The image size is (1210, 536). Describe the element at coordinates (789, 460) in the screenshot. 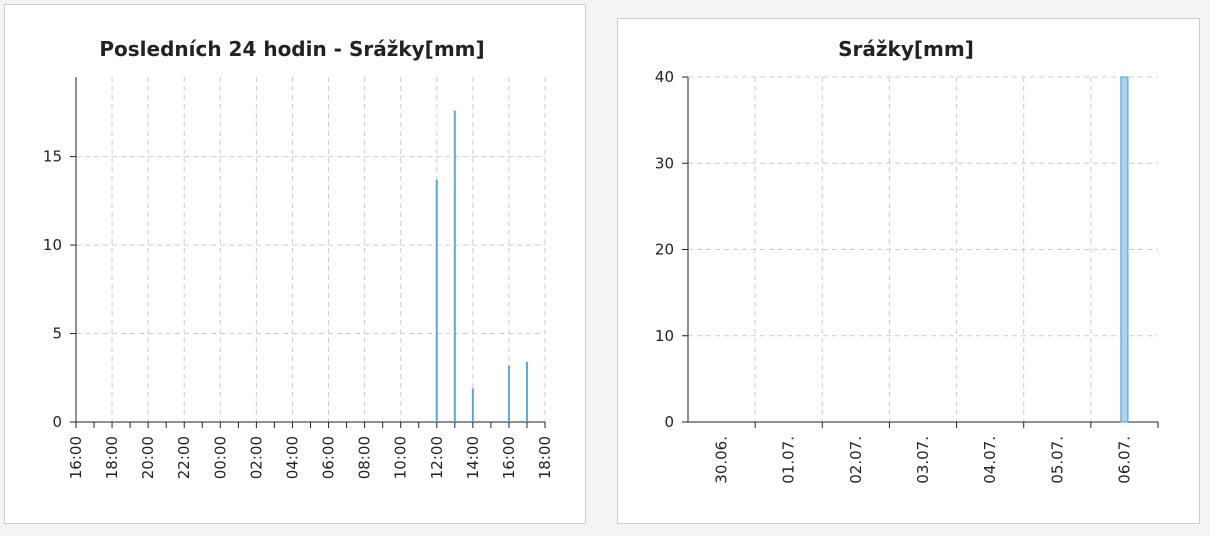

I see `x-tick-label: 01.07.` at that location.